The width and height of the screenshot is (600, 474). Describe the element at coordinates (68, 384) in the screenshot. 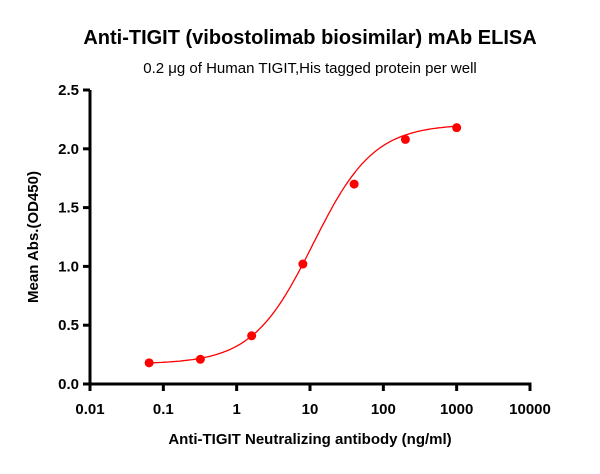

I see `y-tick-label: 0.0` at that location.